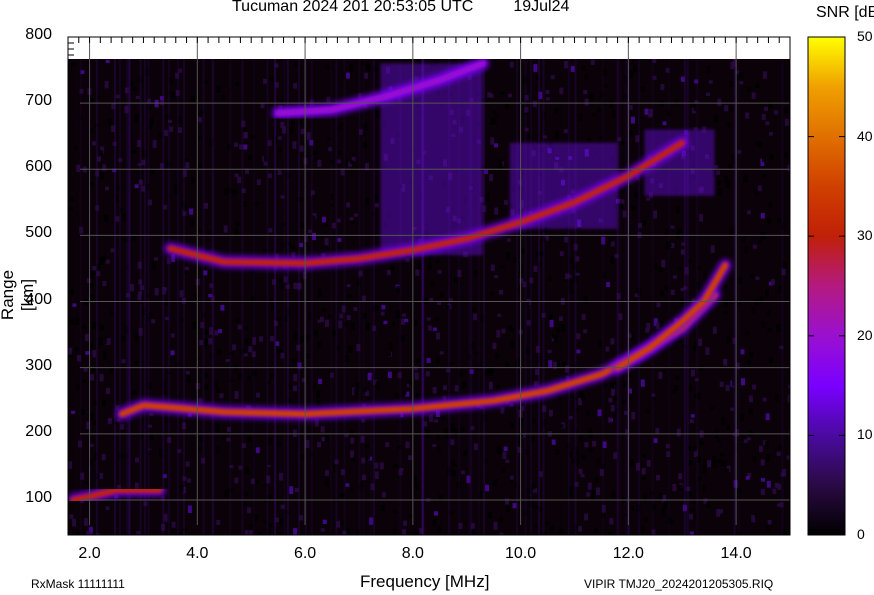 This screenshot has height=595, width=874. Describe the element at coordinates (865, 334) in the screenshot. I see `colorbar-tick-20: 20` at that location.